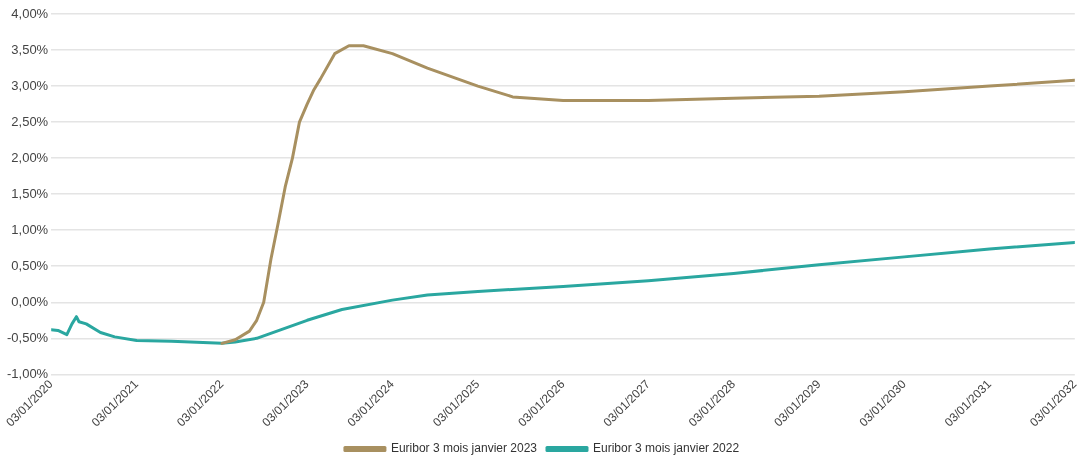 The width and height of the screenshot is (1088, 469). Describe the element at coordinates (464, 448) in the screenshot. I see `legend-label: Euribor 3 mois janvier 2023` at that location.